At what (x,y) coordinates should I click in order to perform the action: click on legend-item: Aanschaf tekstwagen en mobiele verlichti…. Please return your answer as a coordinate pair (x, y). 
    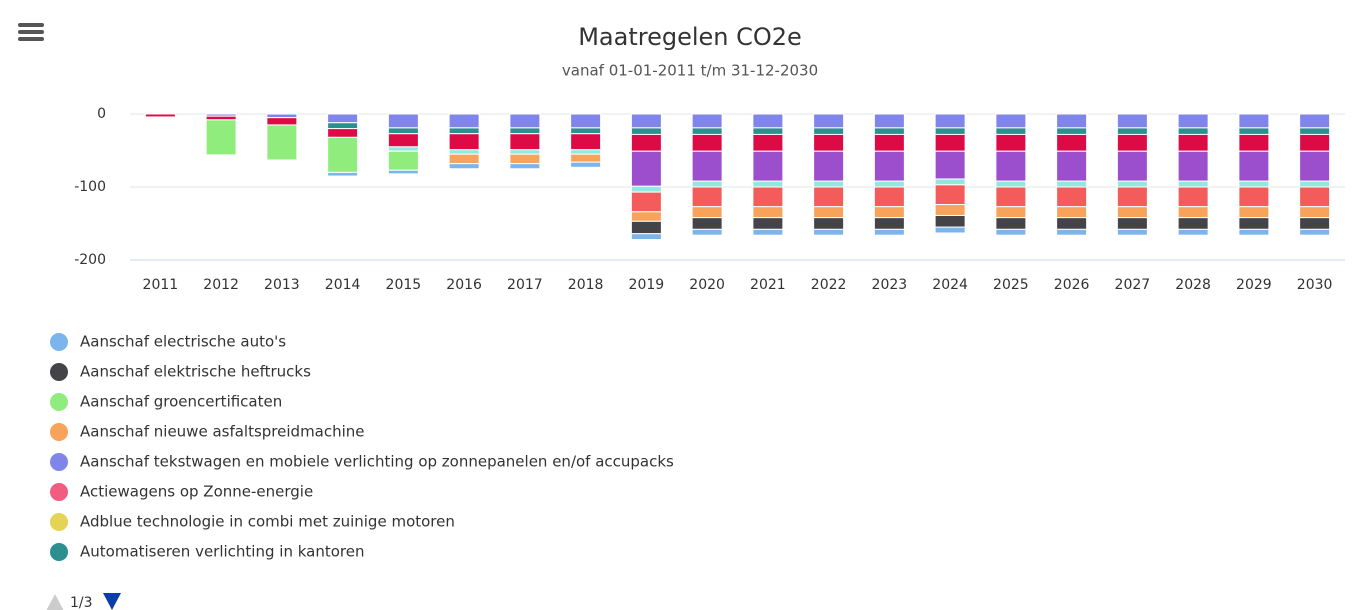
    Looking at the image, I should click on (362, 462).